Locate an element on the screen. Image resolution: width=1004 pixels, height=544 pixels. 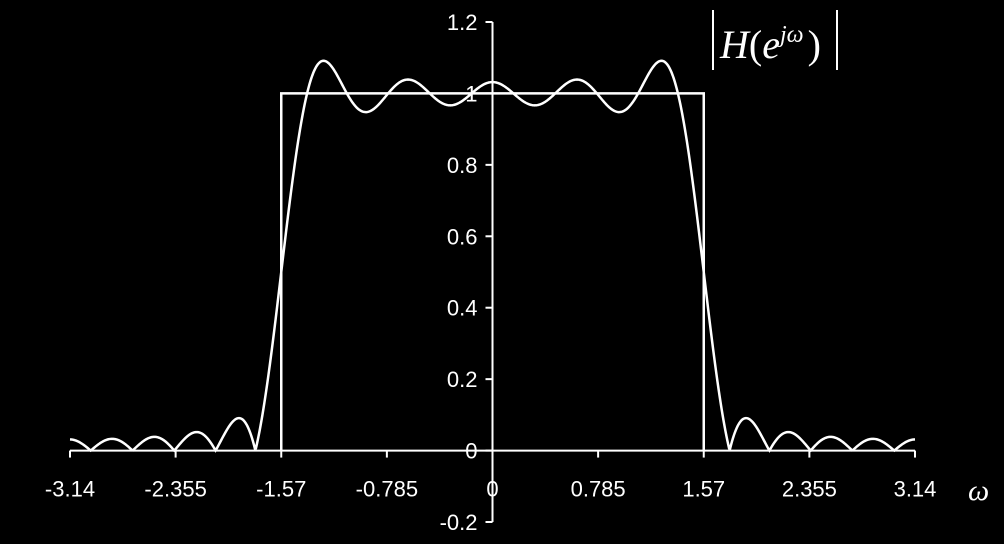
y-tick-label: -0.2 is located at coordinates (459, 522).